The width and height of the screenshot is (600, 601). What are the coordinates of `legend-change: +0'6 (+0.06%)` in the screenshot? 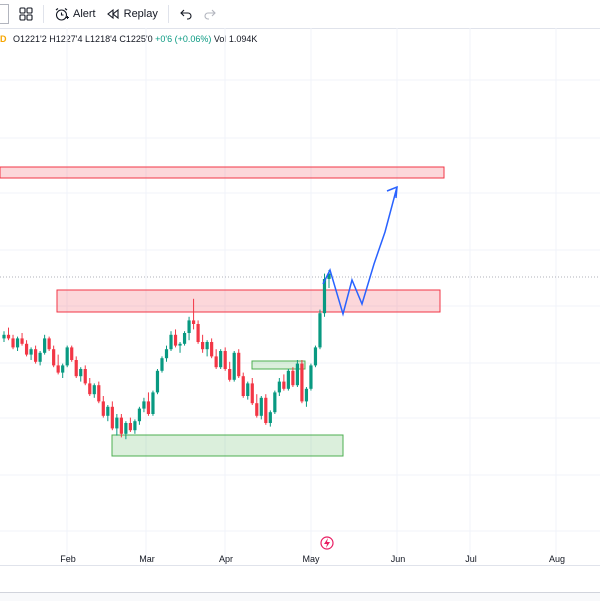 It's located at (183, 39).